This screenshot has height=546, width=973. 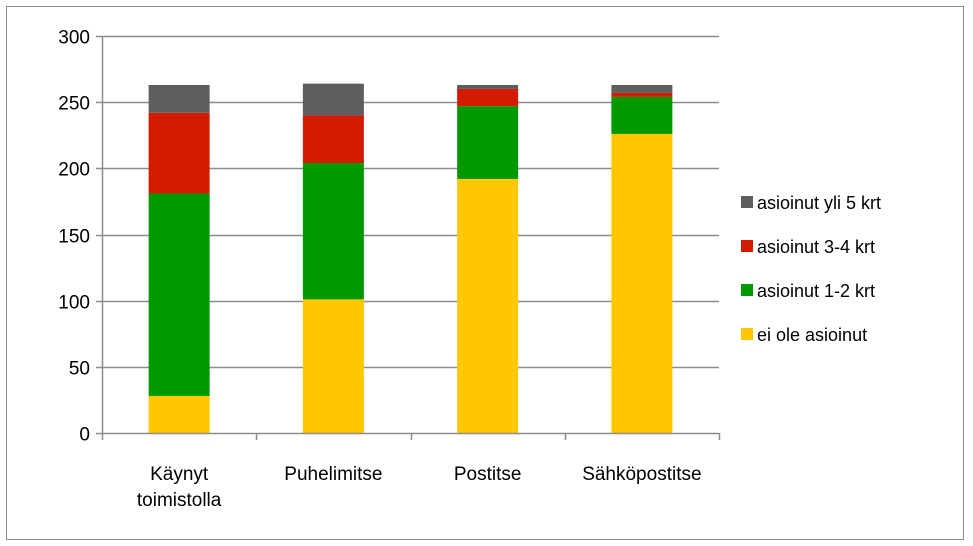 What do you see at coordinates (79, 369) in the screenshot?
I see `y-tick-label: 50` at bounding box center [79, 369].